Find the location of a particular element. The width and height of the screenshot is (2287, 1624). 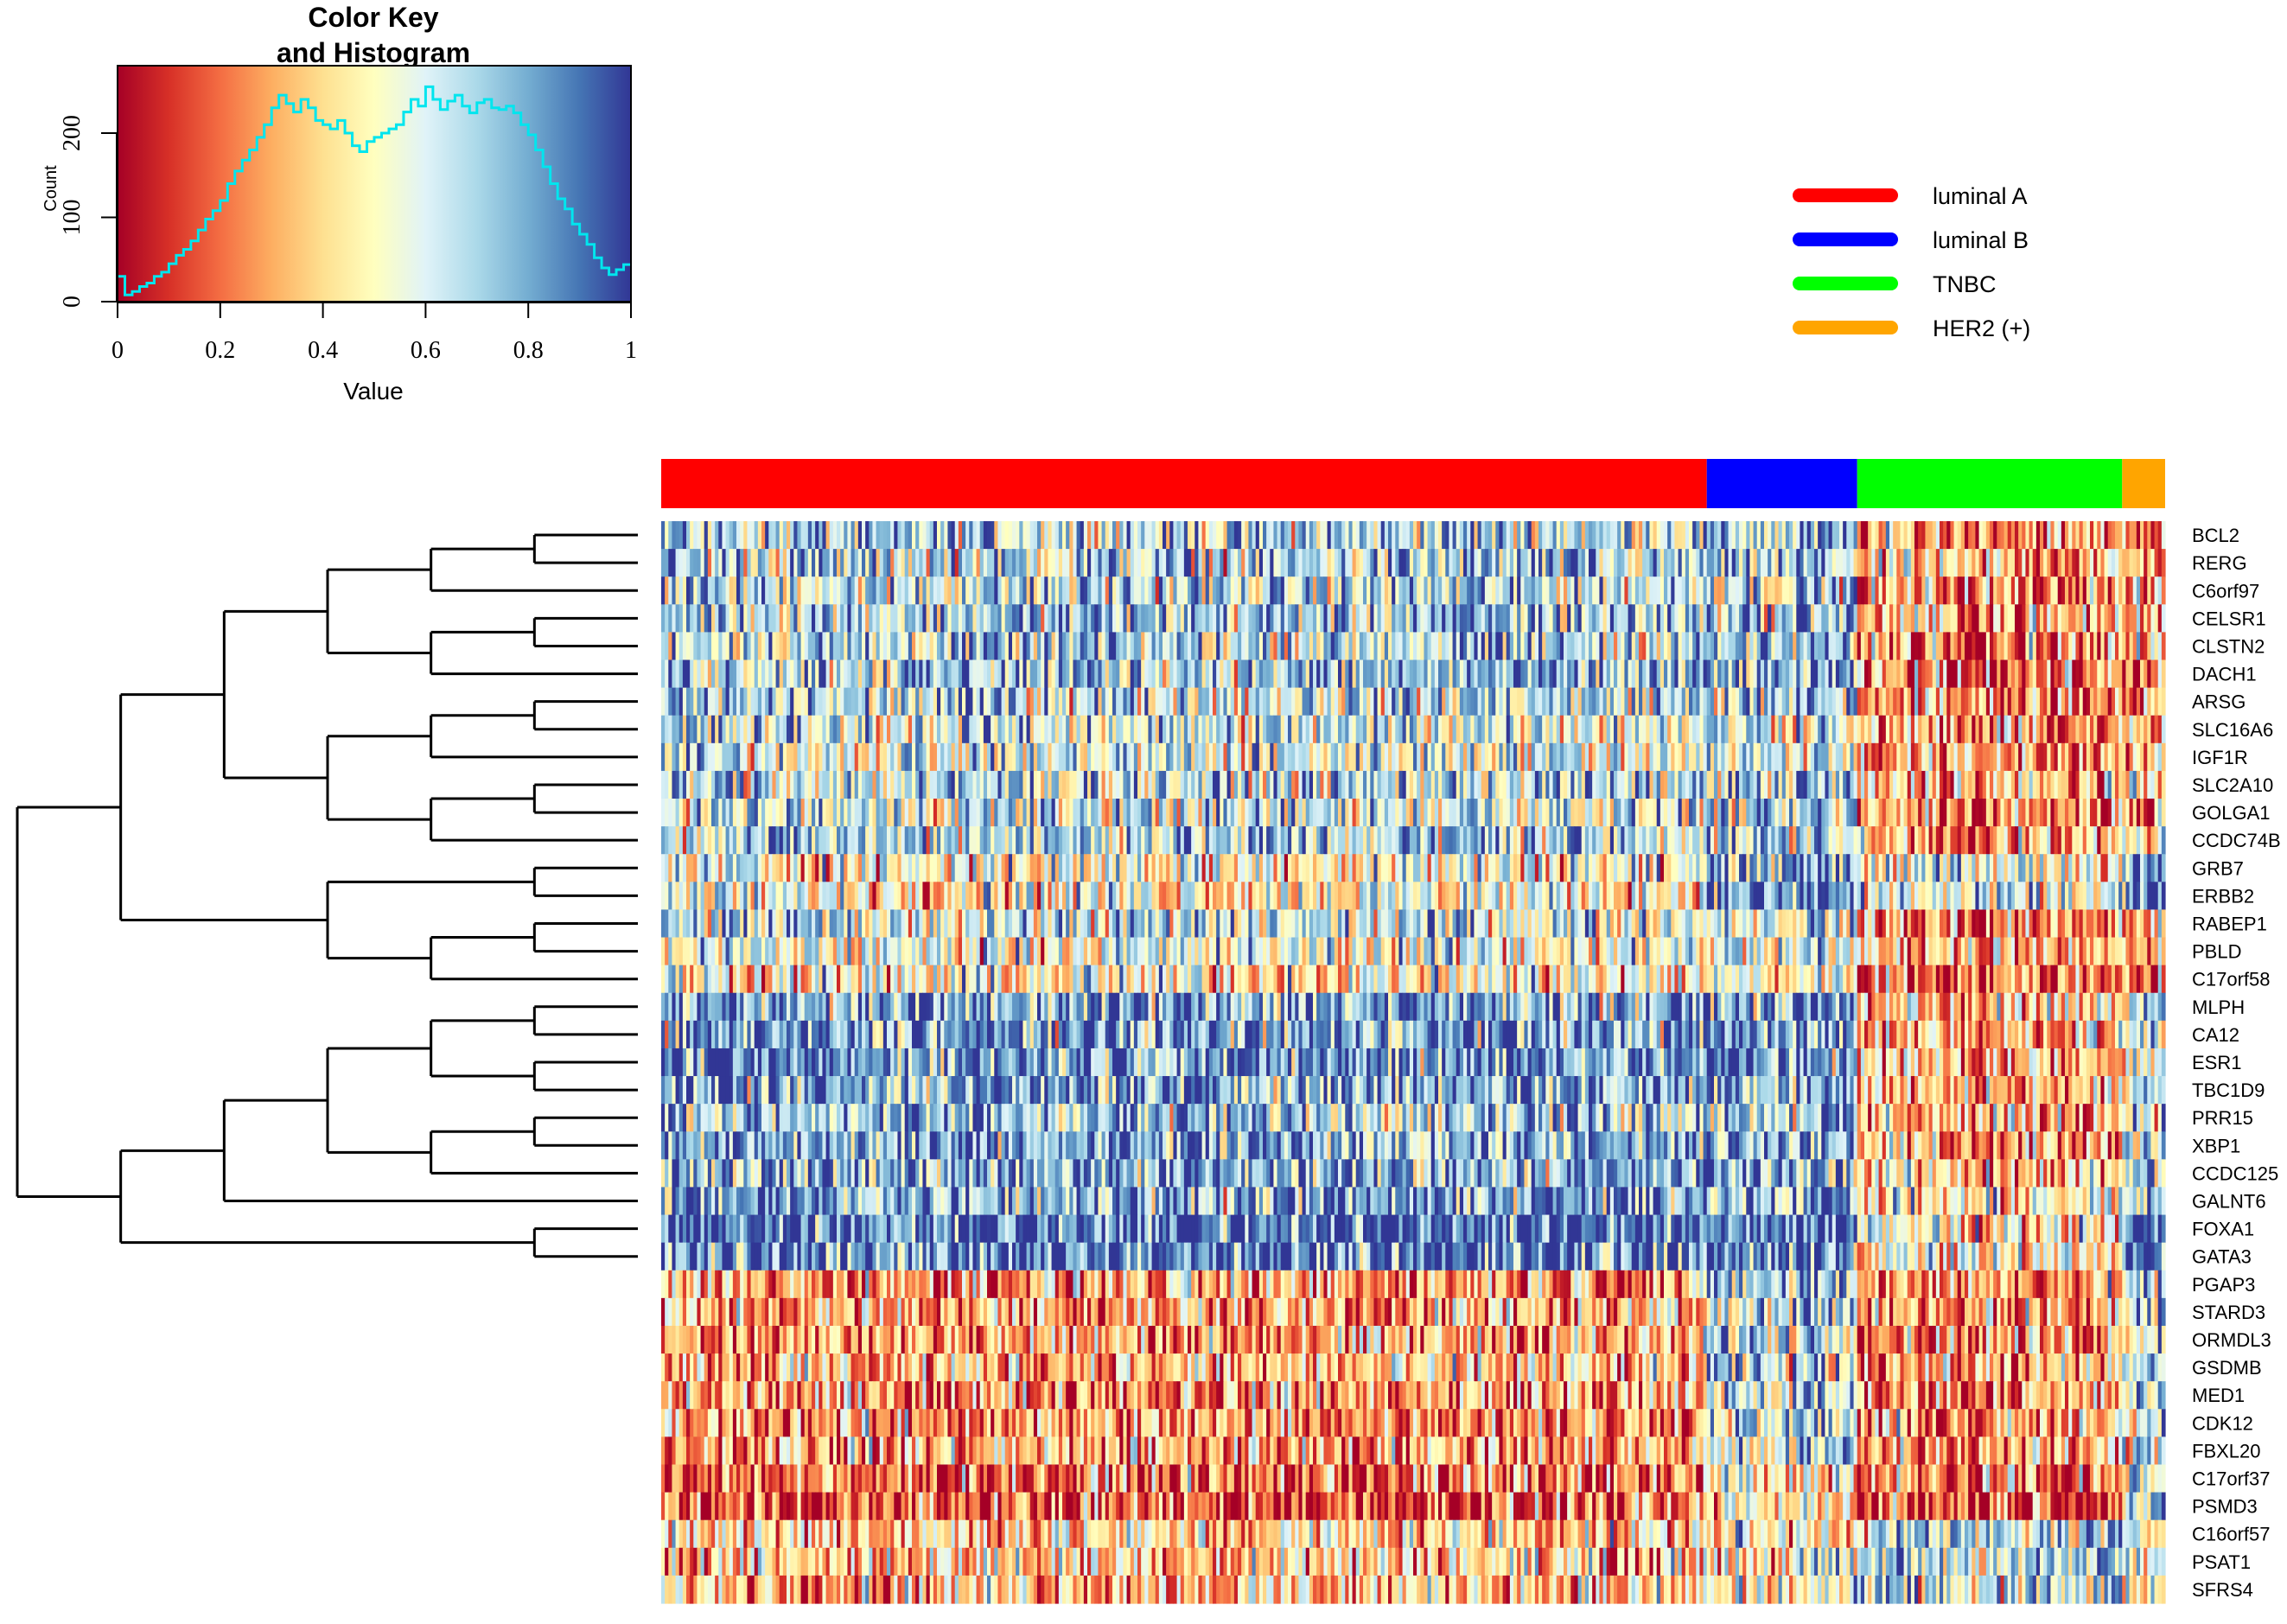

heatmap-row-SLC2A10 is located at coordinates (1413, 785).